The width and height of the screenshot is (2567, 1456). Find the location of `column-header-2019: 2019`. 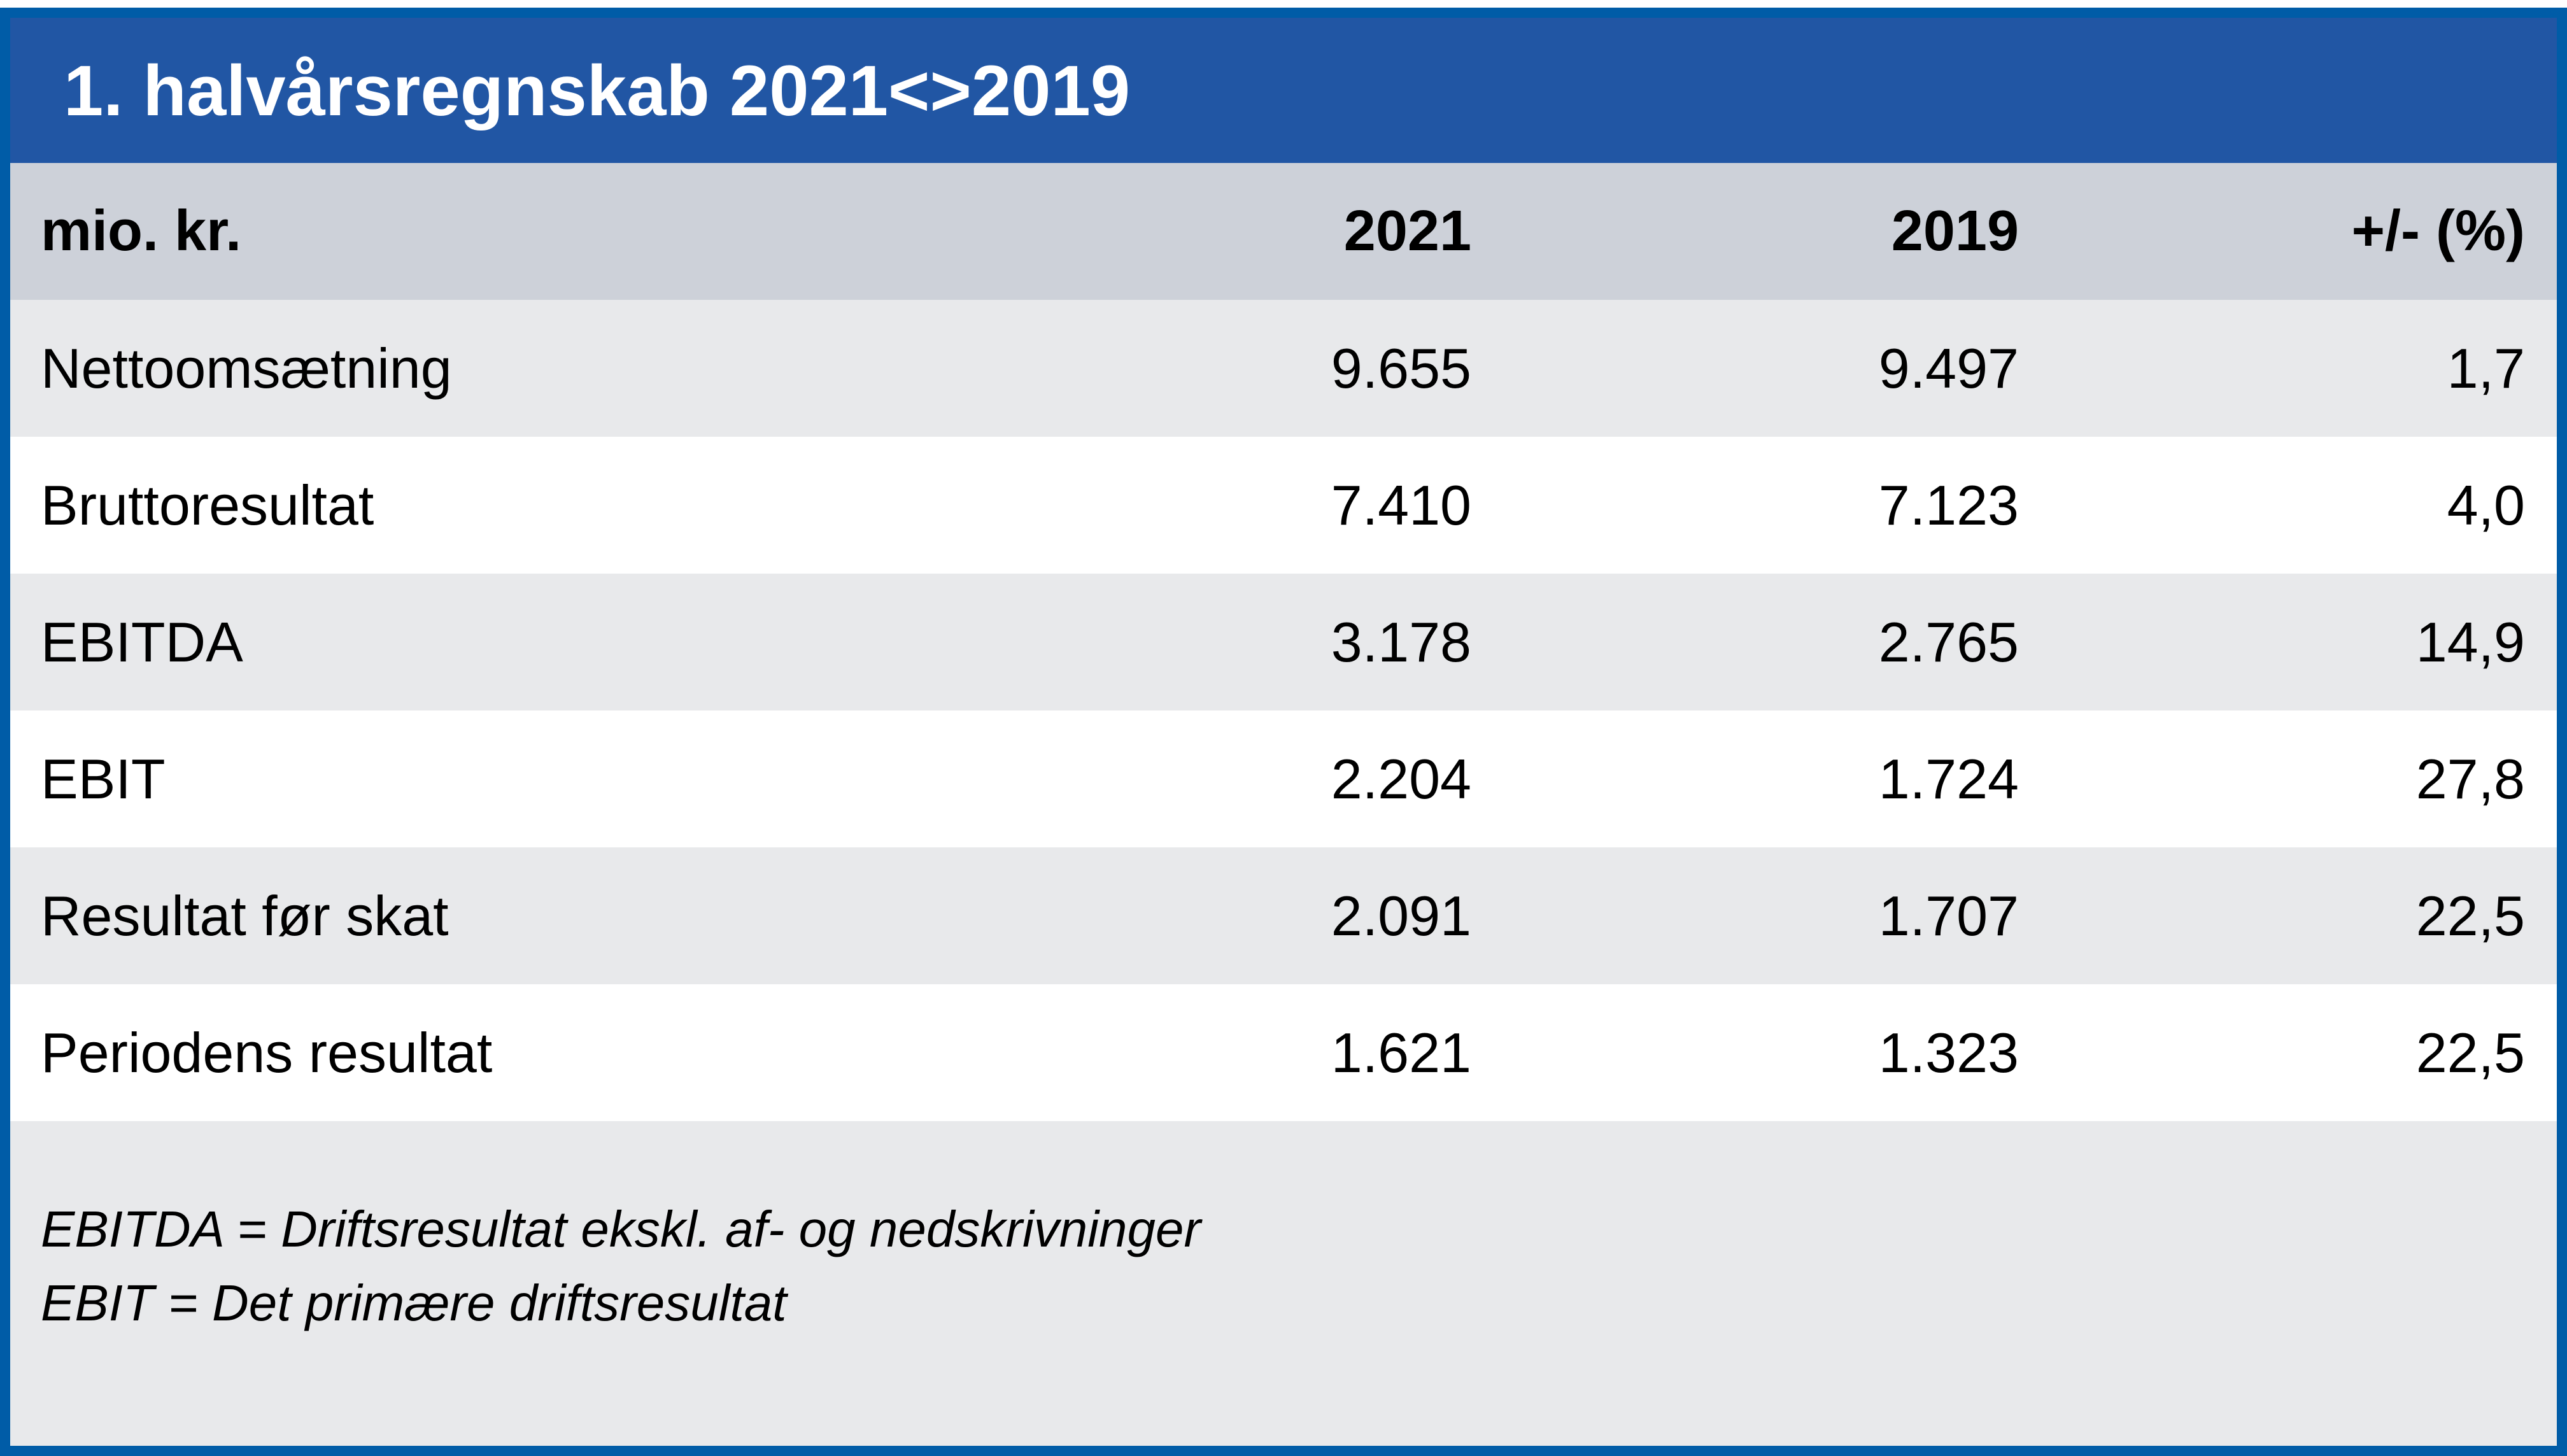

column-header-2019: 2019 is located at coordinates (1955, 231).